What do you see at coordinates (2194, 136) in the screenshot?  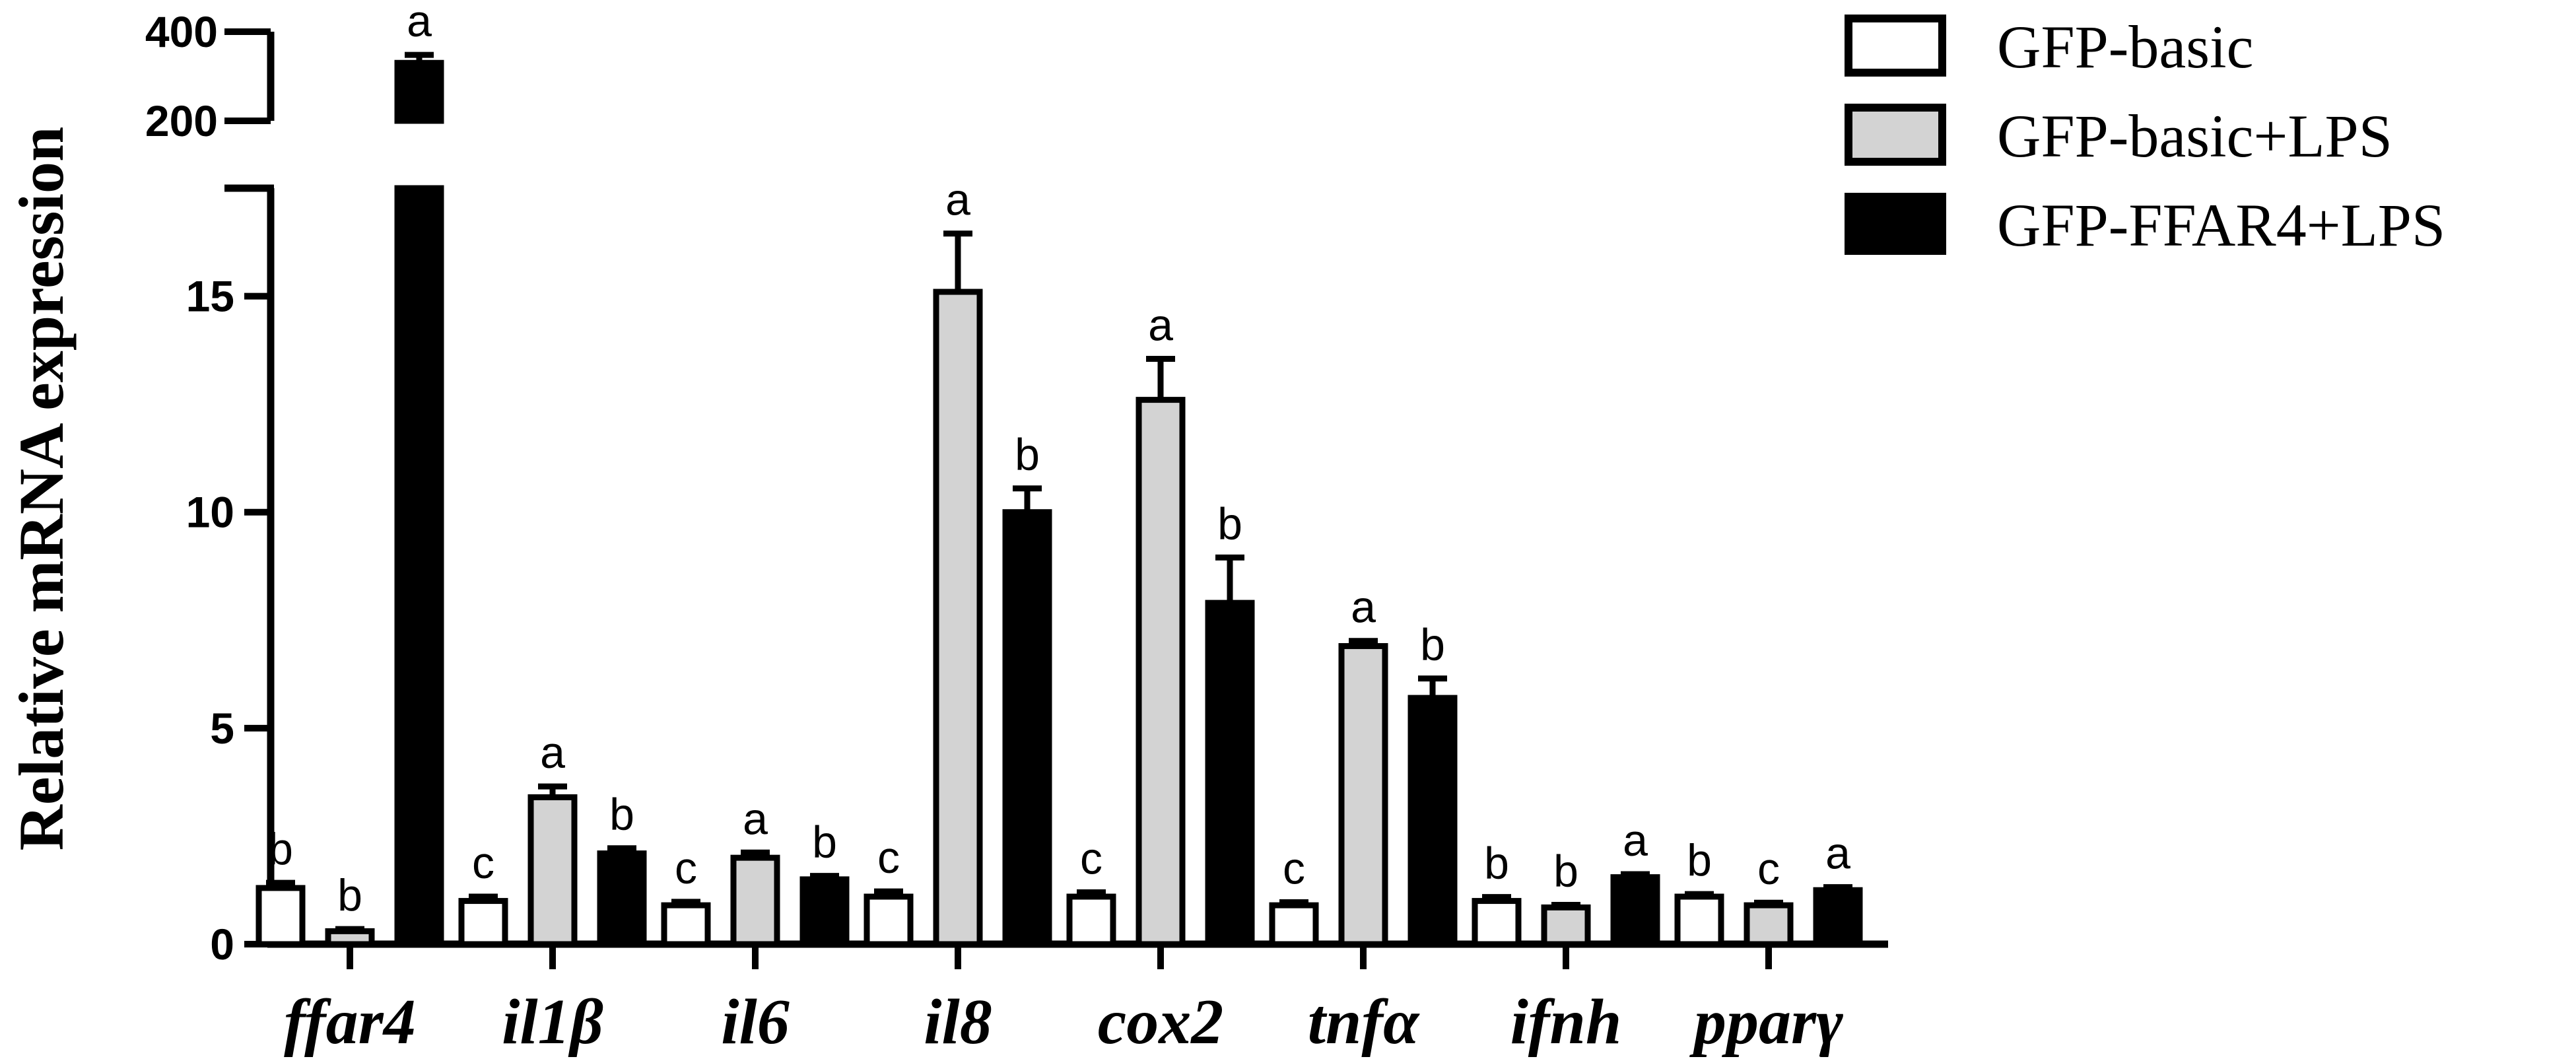 I see `legend-label: GFP-basic+LPS` at bounding box center [2194, 136].